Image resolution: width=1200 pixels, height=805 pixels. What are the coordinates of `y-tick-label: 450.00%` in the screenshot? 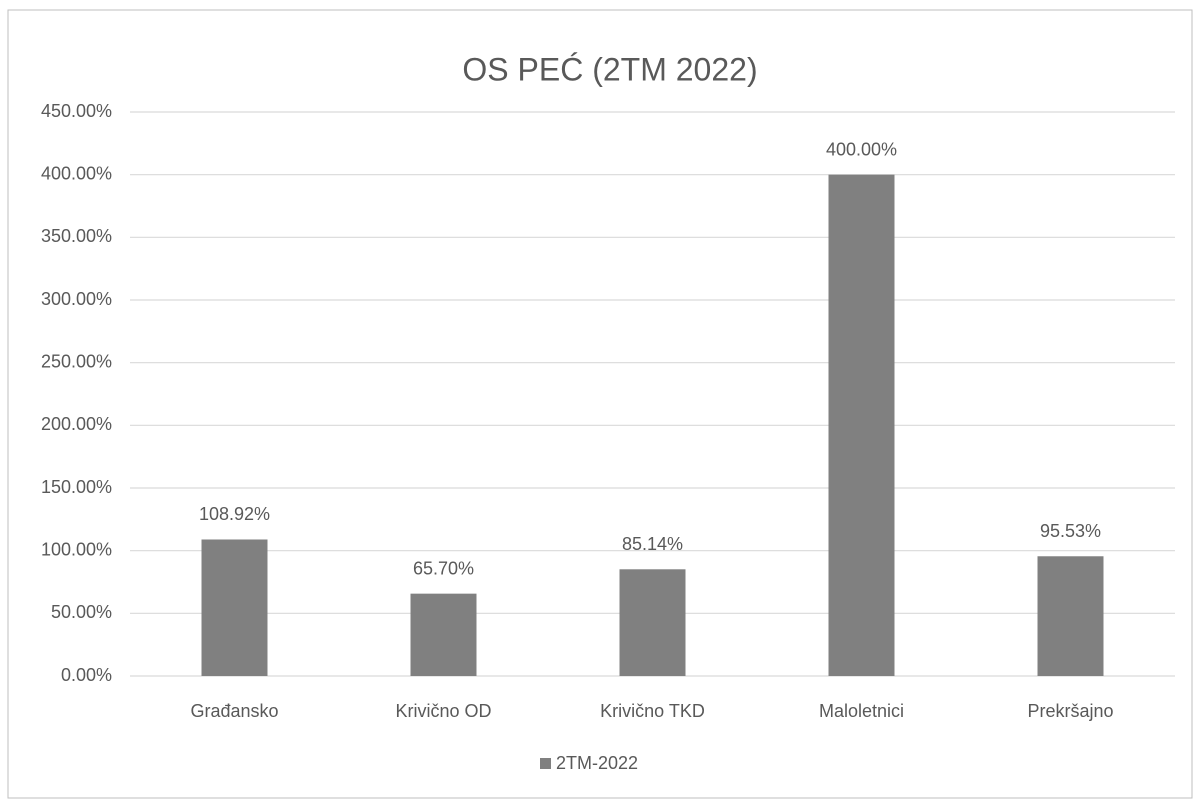 It's located at (76, 111).